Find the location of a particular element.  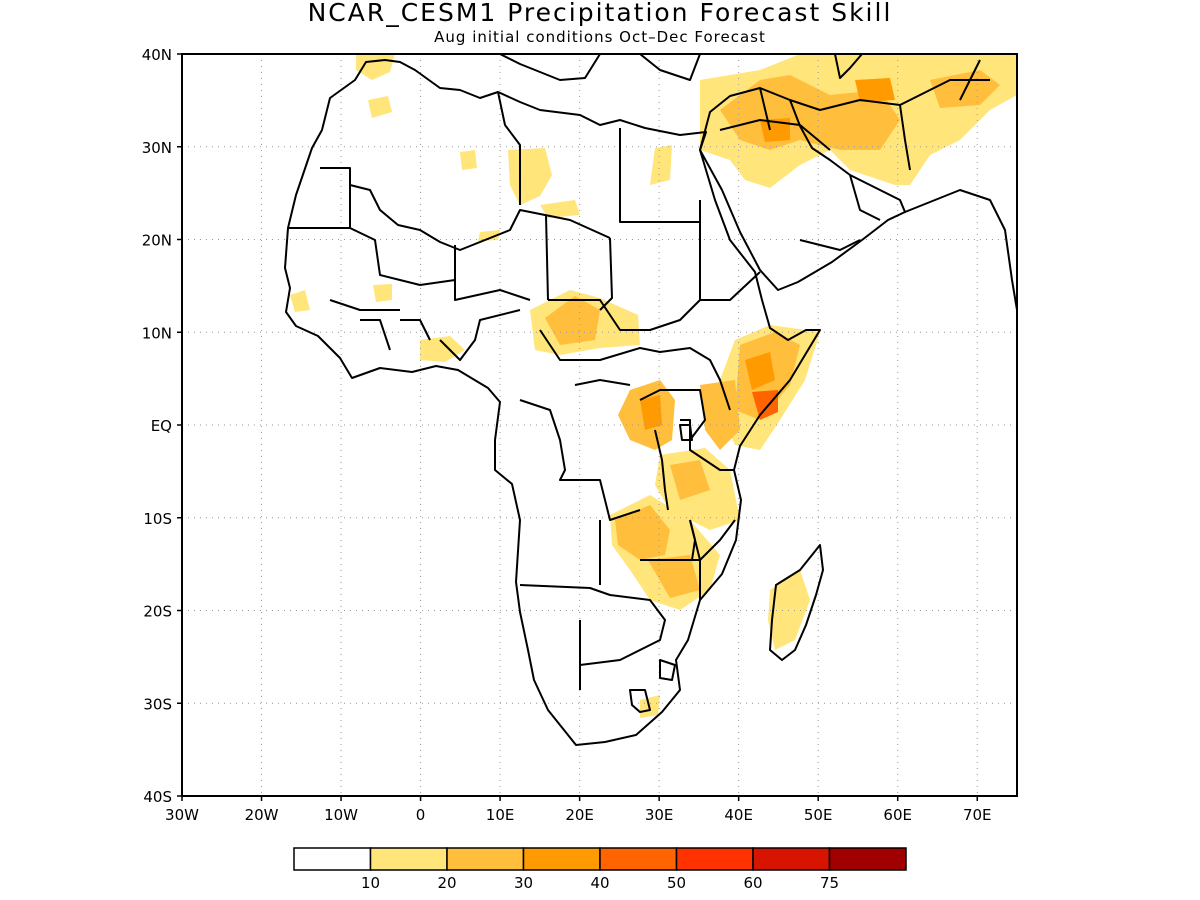

madagascar-coastline is located at coordinates (796, 602).